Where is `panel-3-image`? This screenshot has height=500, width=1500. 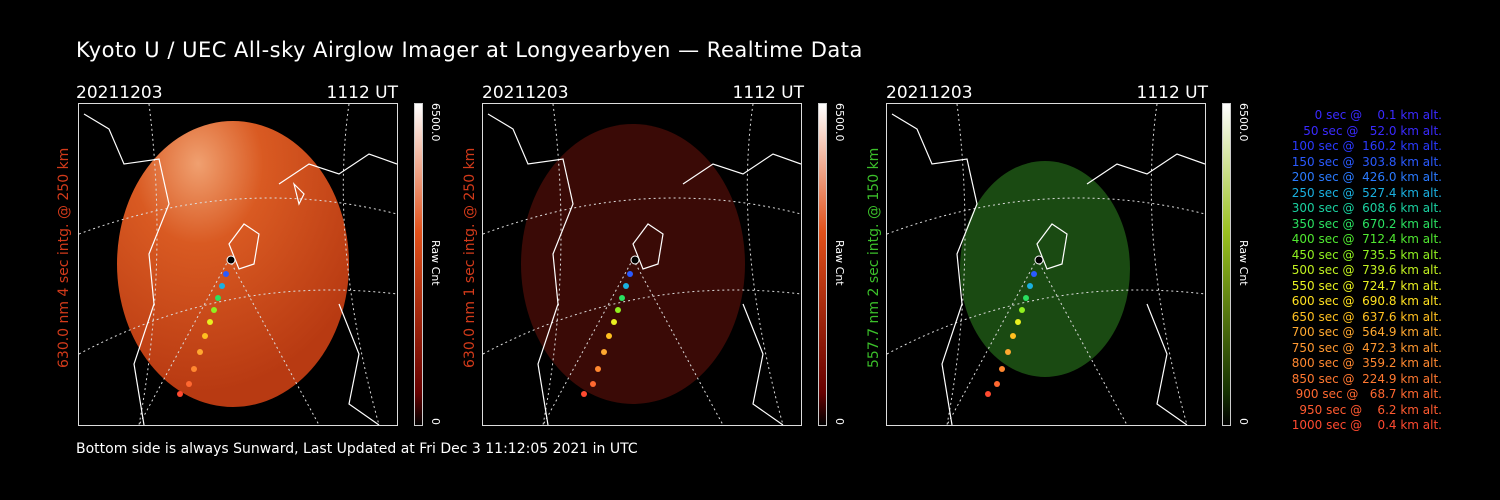
panel-3-image is located at coordinates (1046, 264).